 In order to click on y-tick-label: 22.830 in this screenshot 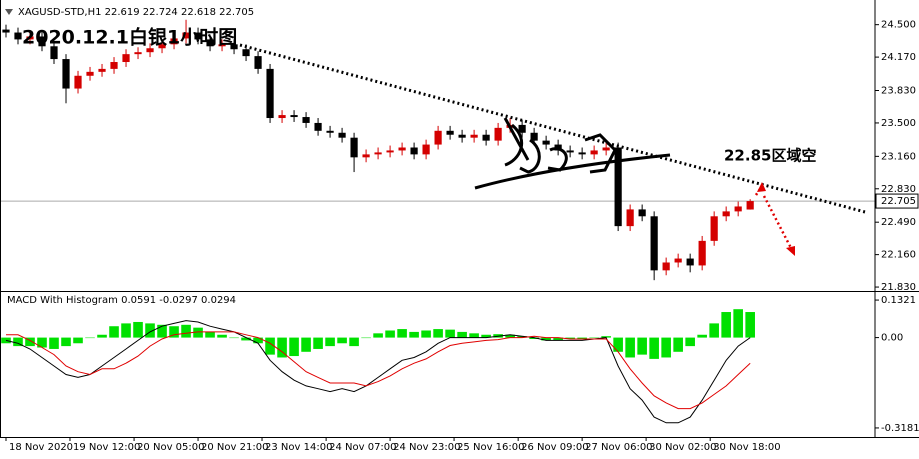, I will do `click(898, 189)`.